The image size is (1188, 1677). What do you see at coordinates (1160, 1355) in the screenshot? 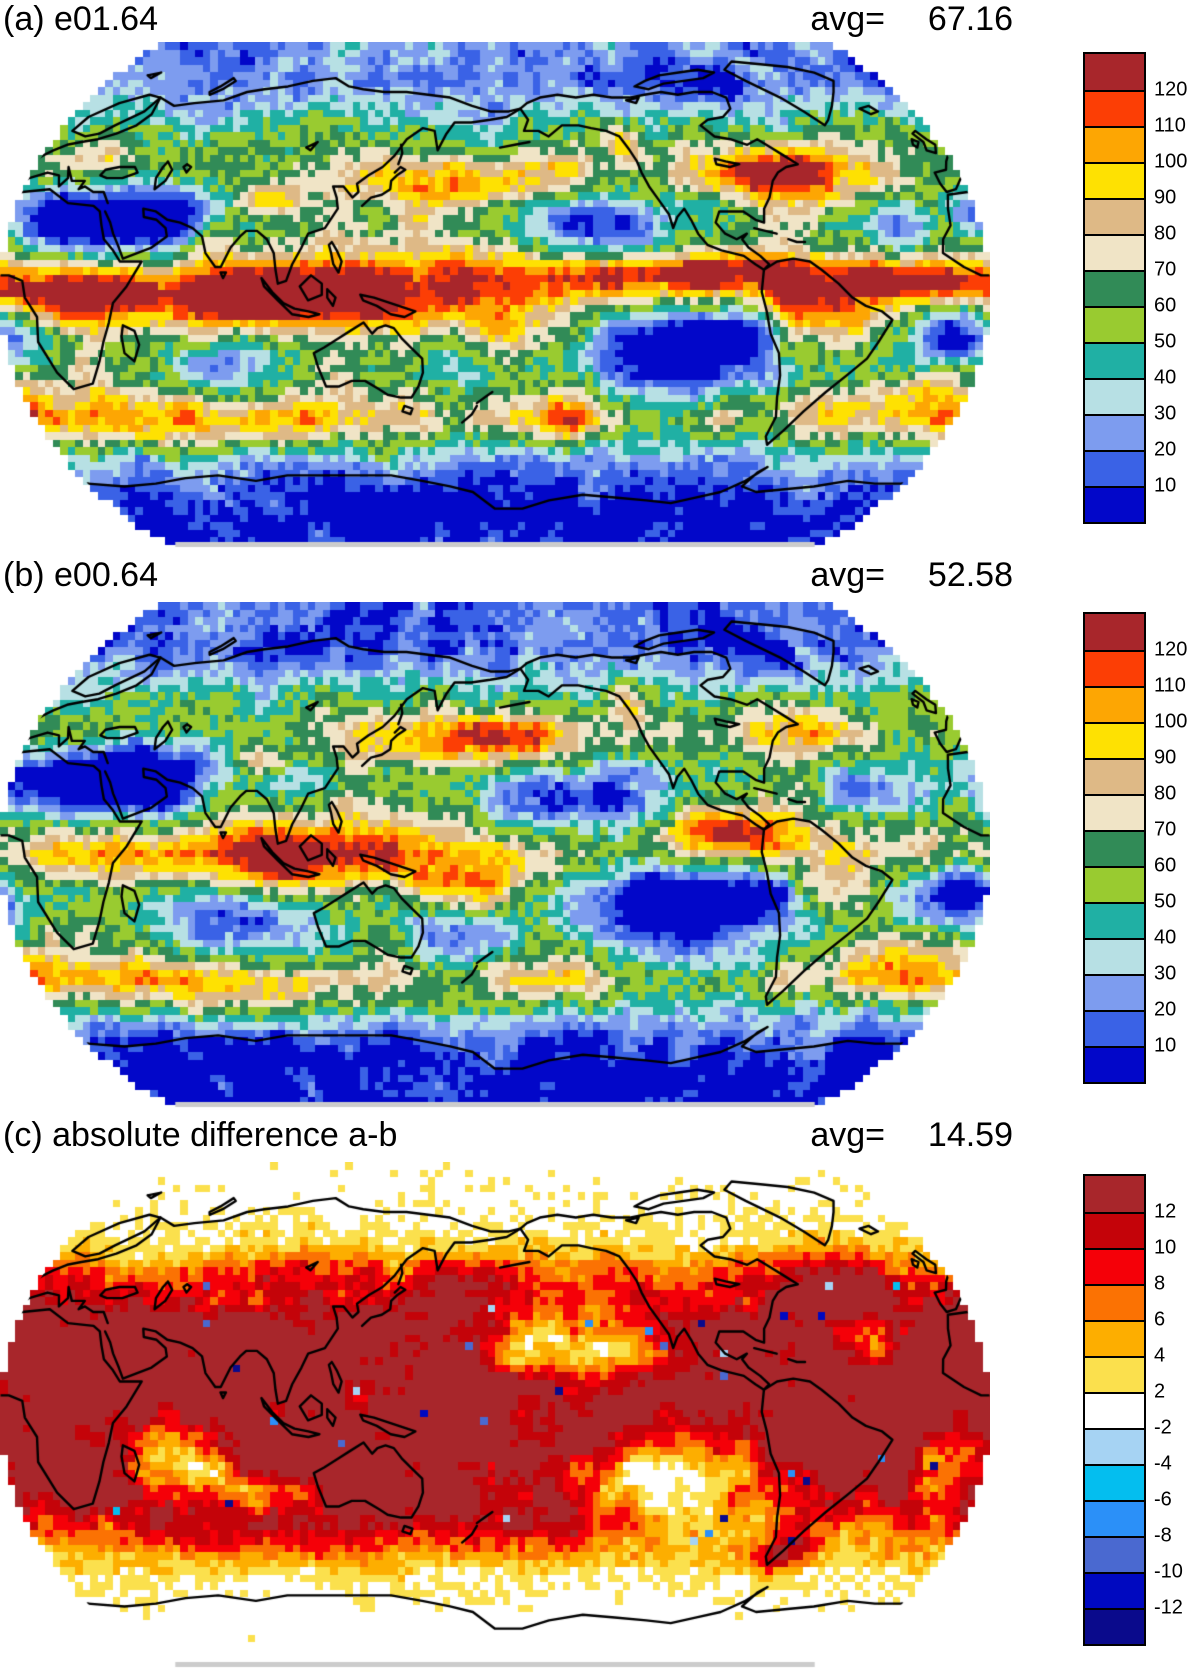
I see `colorbar-label: 4` at bounding box center [1160, 1355].